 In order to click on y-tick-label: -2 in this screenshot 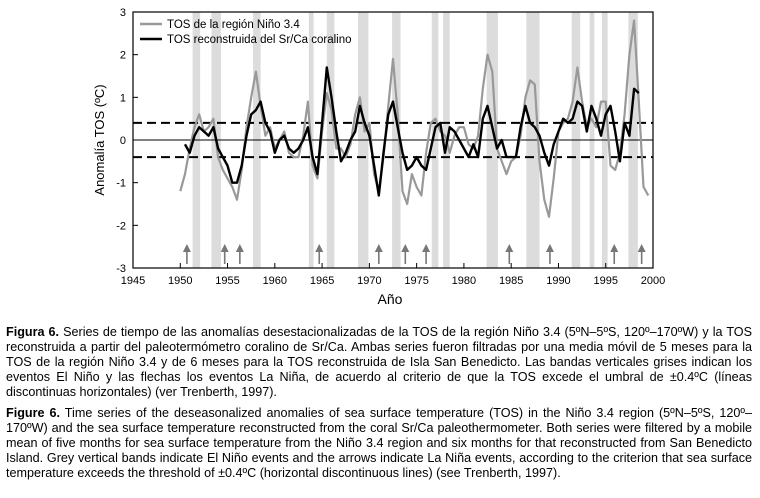, I will do `click(121, 226)`.